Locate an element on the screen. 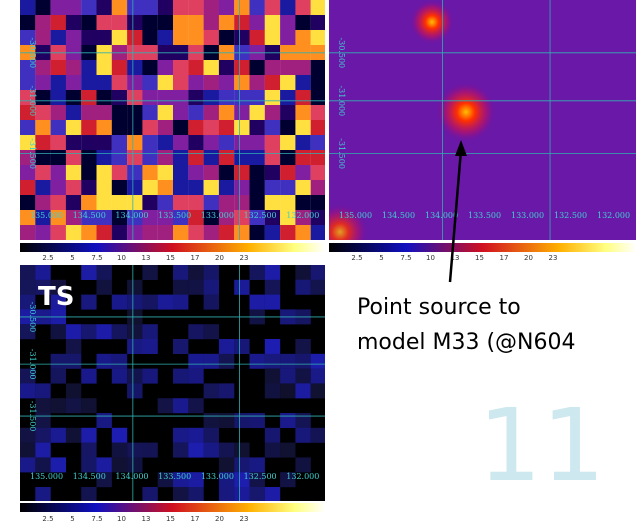 The image size is (636, 529). colorbar-tick: 7.5 is located at coordinates (405, 258).